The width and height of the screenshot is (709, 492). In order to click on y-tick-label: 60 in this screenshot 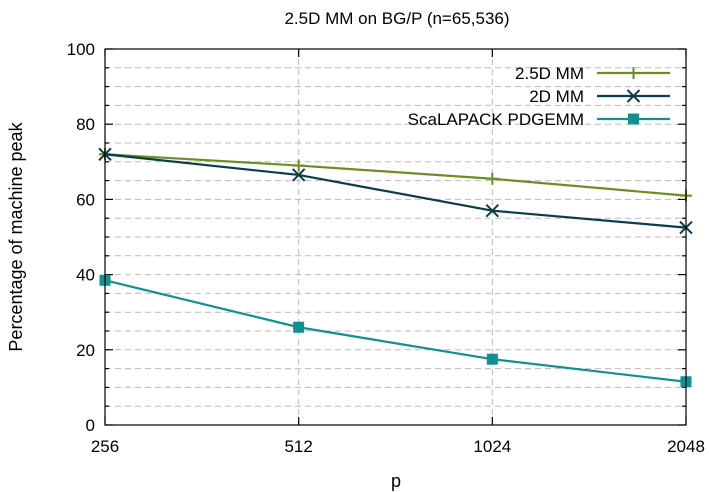, I will do `click(85, 199)`.